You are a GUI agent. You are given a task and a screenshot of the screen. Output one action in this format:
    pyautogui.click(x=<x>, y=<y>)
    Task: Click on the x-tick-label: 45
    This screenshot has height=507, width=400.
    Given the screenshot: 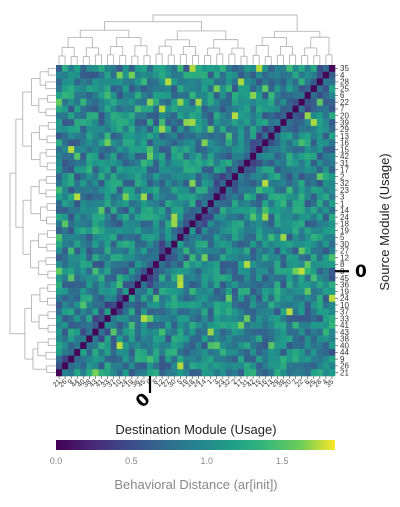 What is the action you would take?
    pyautogui.click(x=142, y=383)
    